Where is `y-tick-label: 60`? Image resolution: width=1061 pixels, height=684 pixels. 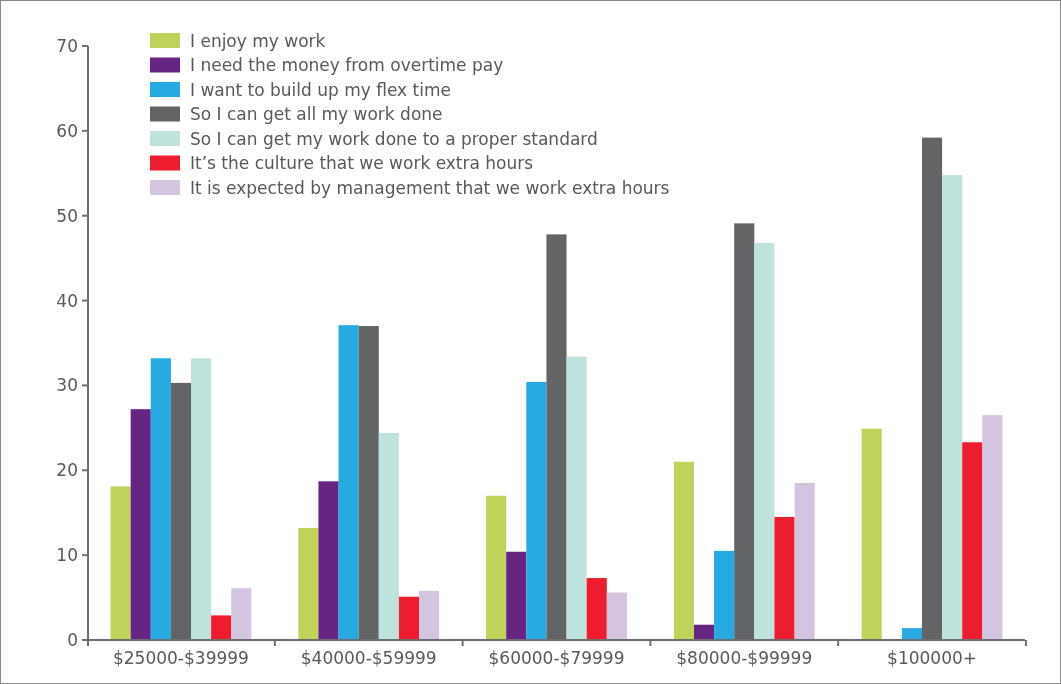 y-tick-label: 60 is located at coordinates (67, 130).